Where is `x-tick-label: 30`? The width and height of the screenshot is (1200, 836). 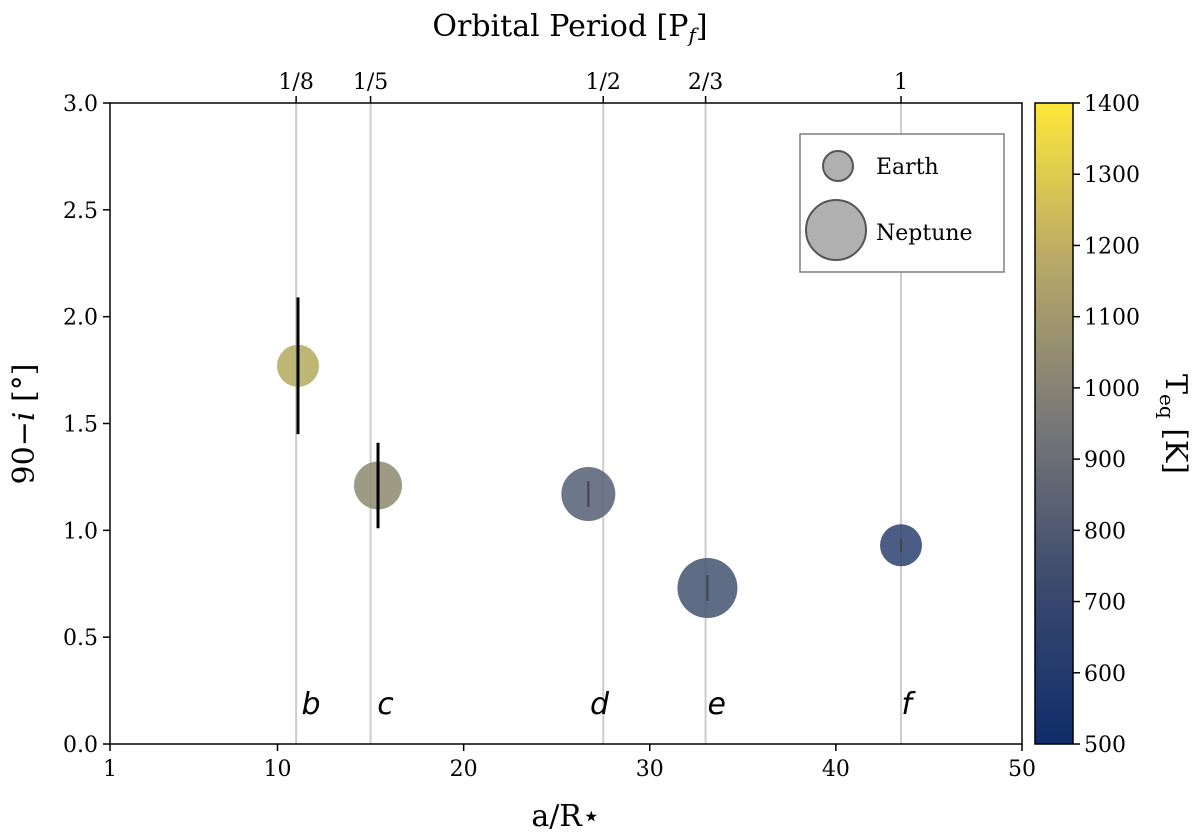
x-tick-label: 30 is located at coordinates (650, 769).